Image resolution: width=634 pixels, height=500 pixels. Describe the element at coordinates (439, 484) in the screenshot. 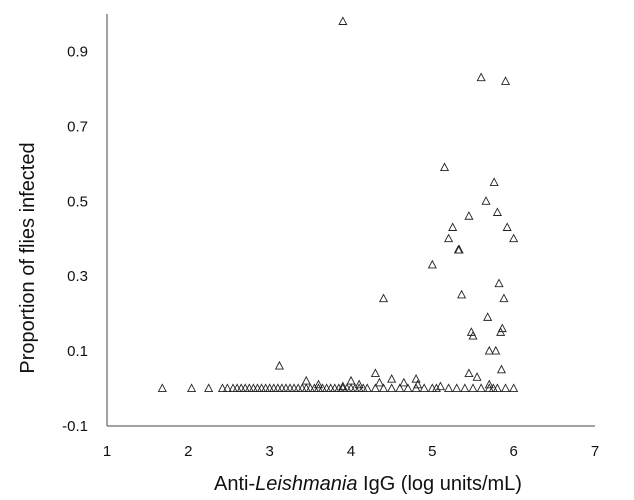

I see `x-axis-title-suffix: IgG (log units/mL)` at that location.